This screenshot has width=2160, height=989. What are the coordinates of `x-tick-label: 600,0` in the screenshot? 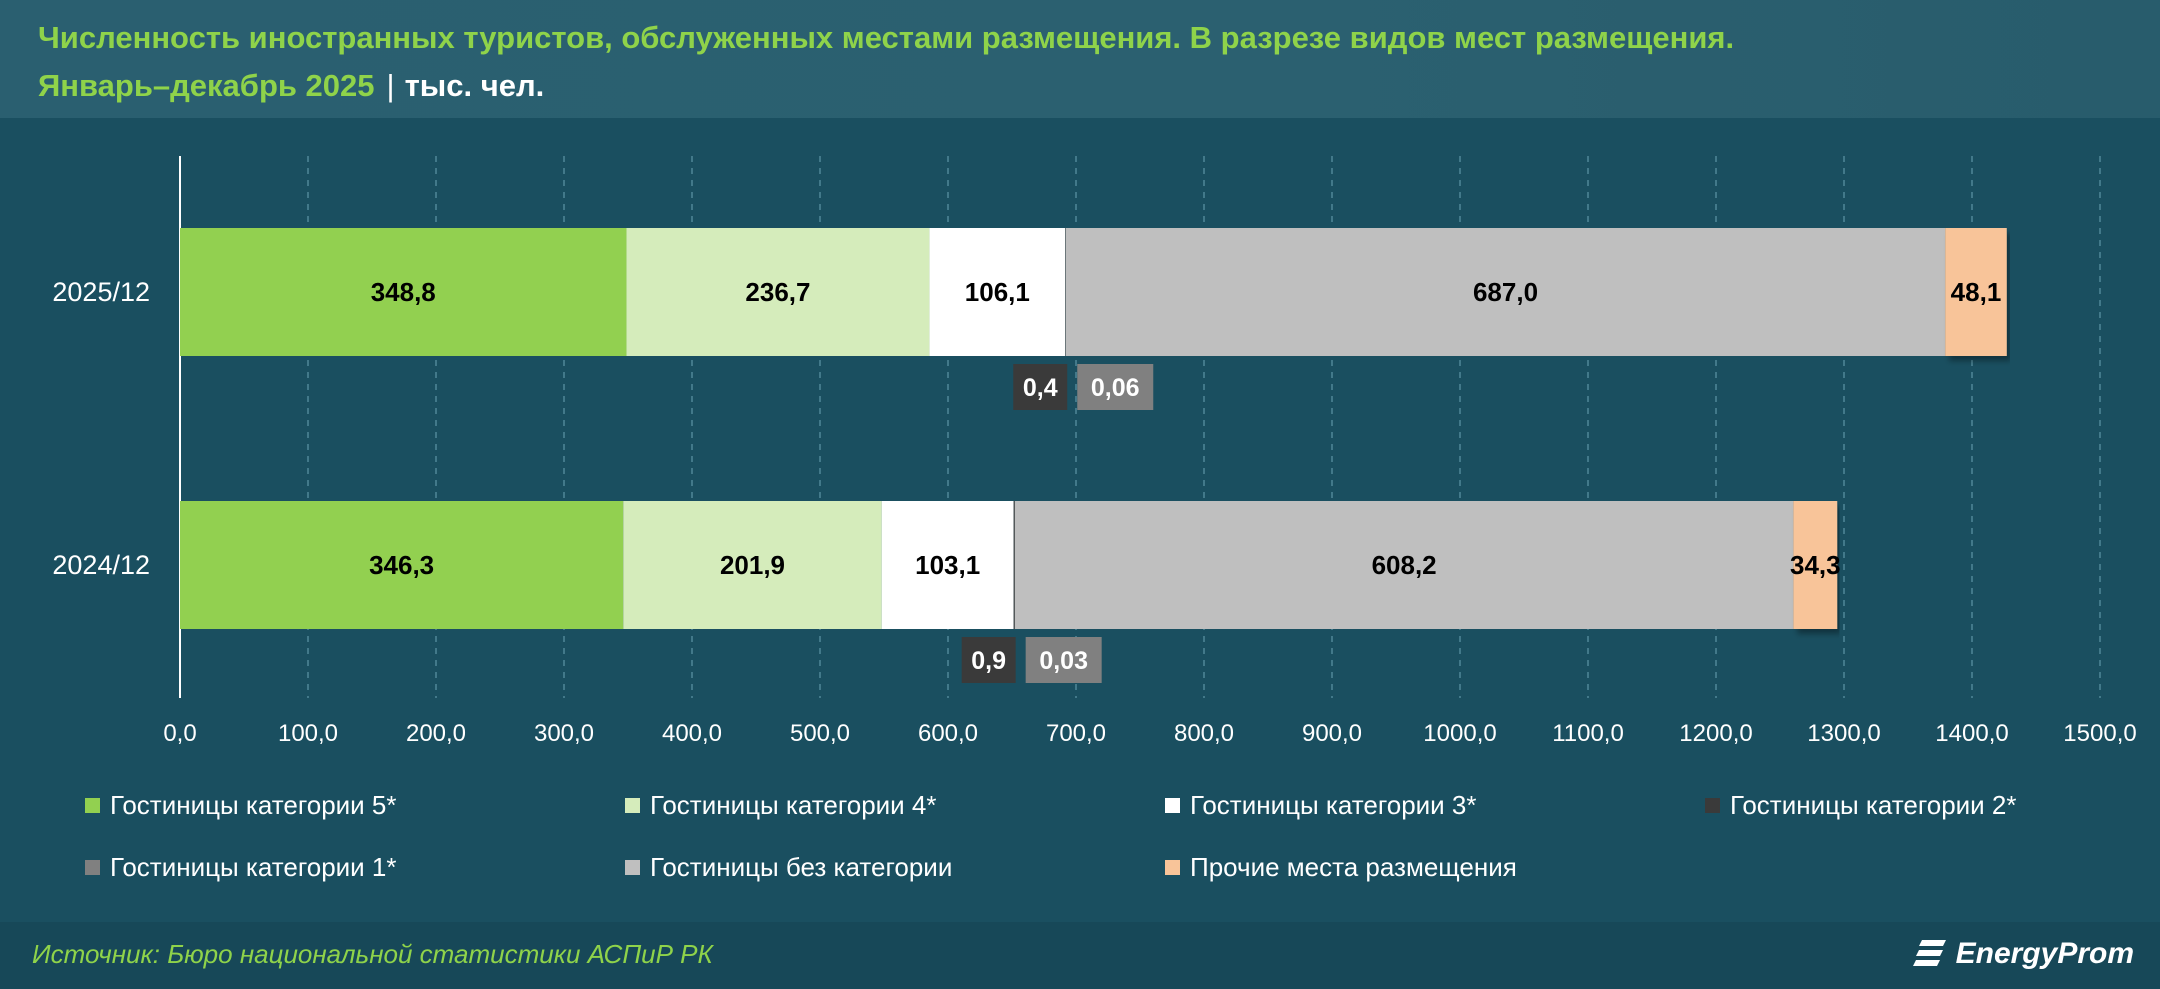 It's located at (948, 733).